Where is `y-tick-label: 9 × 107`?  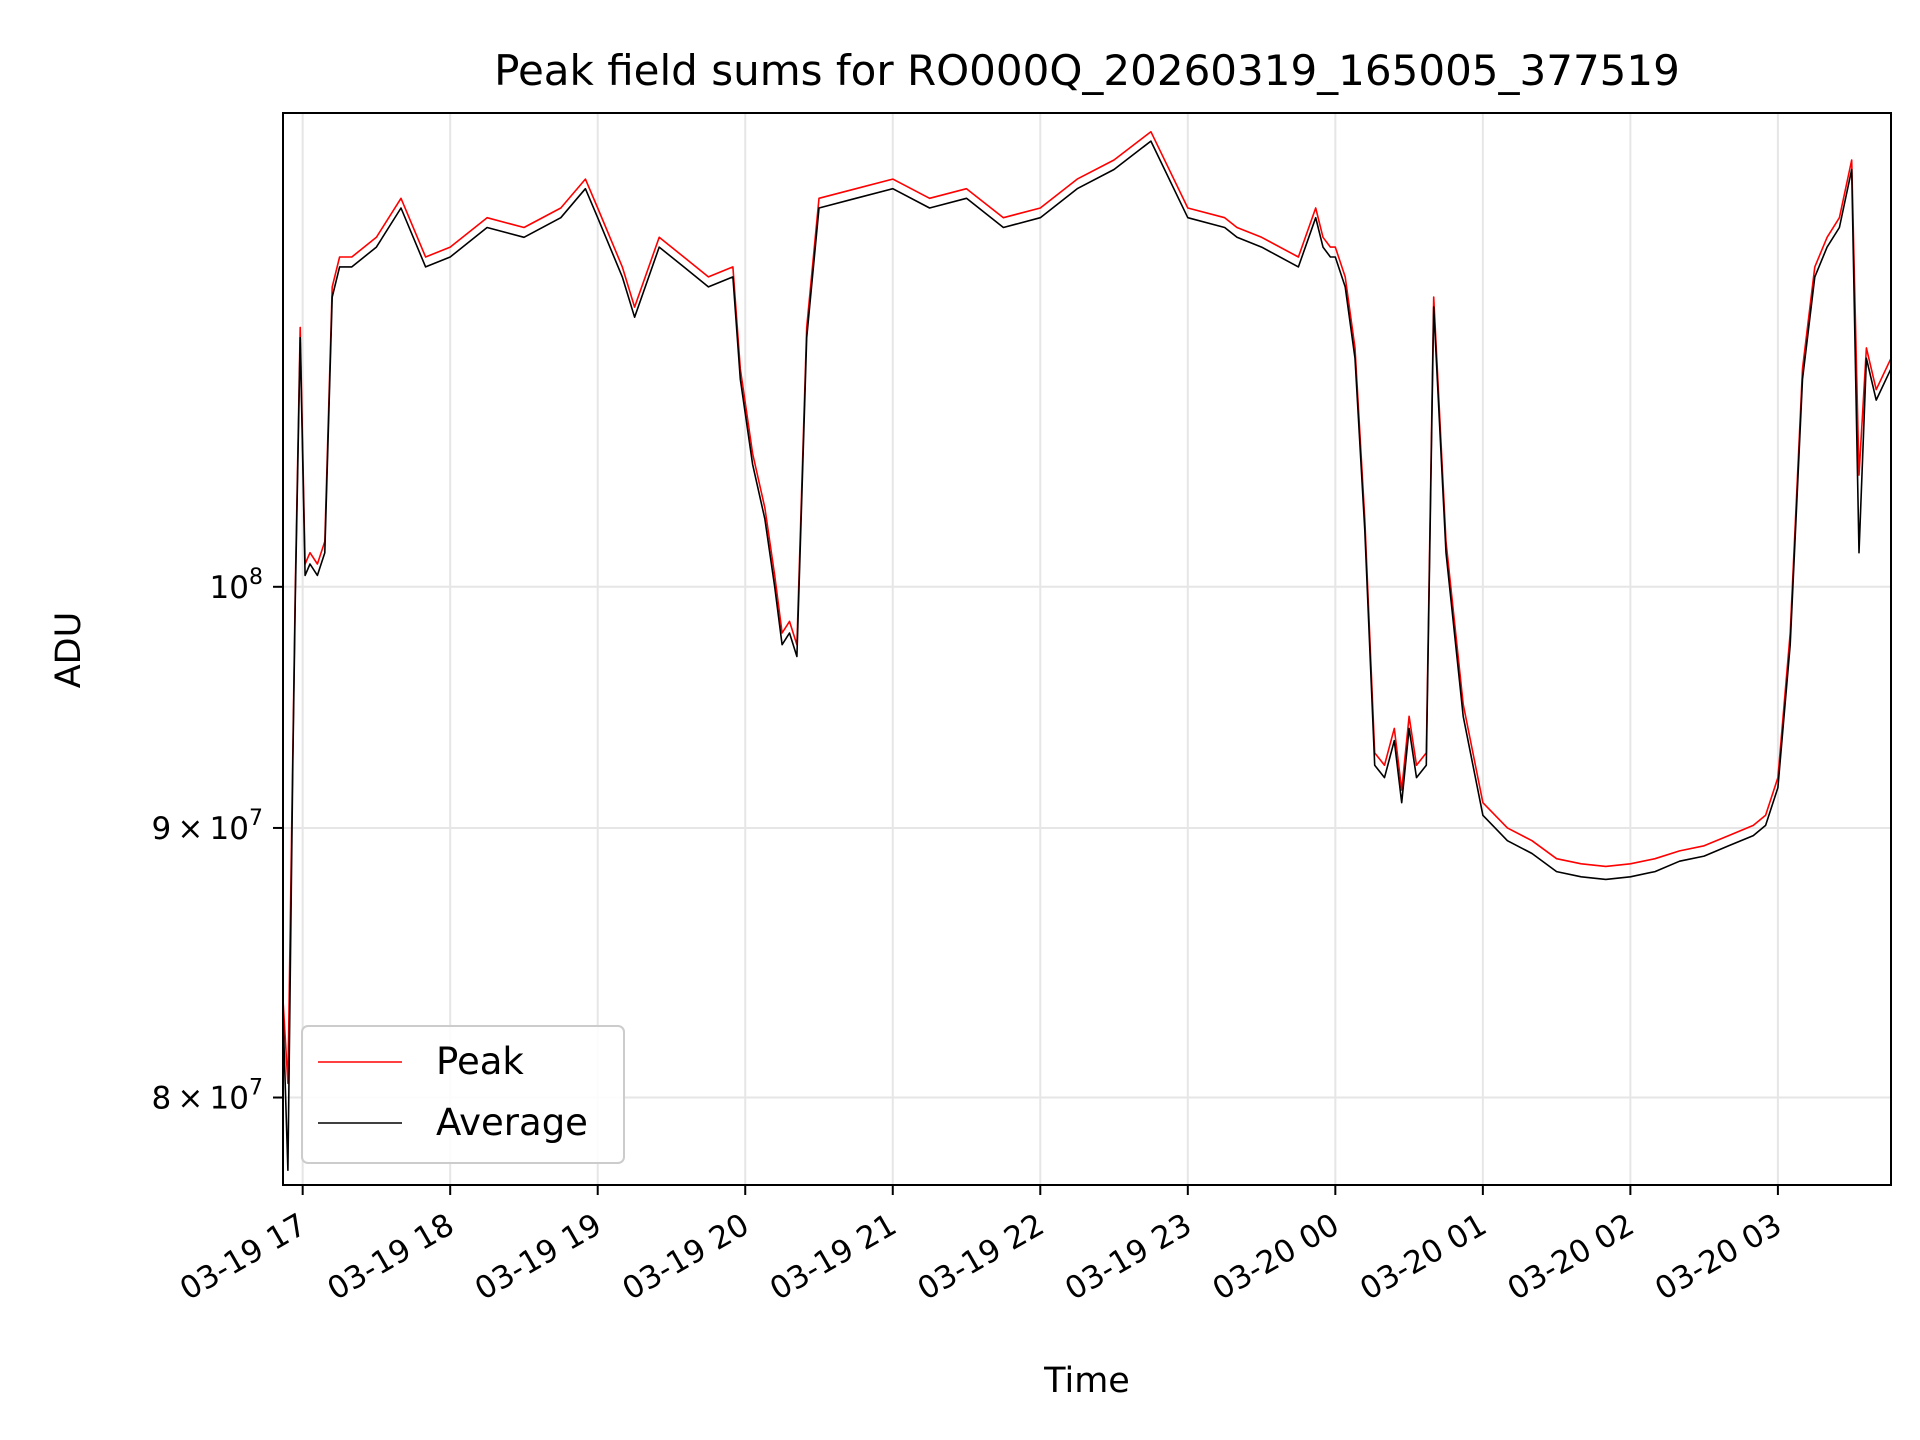 y-tick-label: 9 × 107 is located at coordinates (207, 826).